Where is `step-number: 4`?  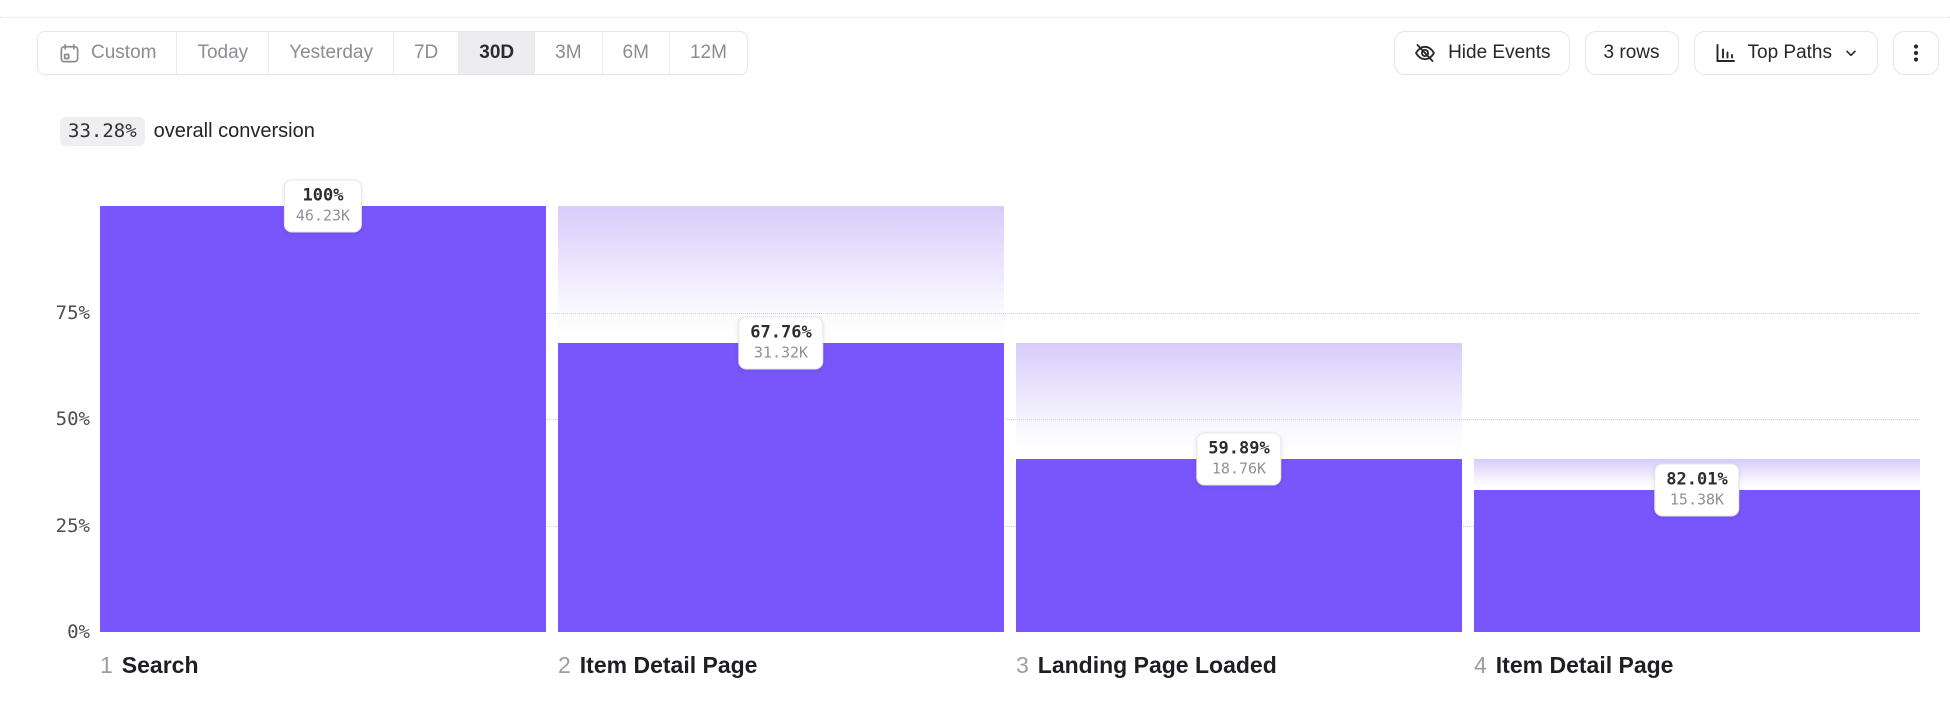 step-number: 4 is located at coordinates (1480, 665).